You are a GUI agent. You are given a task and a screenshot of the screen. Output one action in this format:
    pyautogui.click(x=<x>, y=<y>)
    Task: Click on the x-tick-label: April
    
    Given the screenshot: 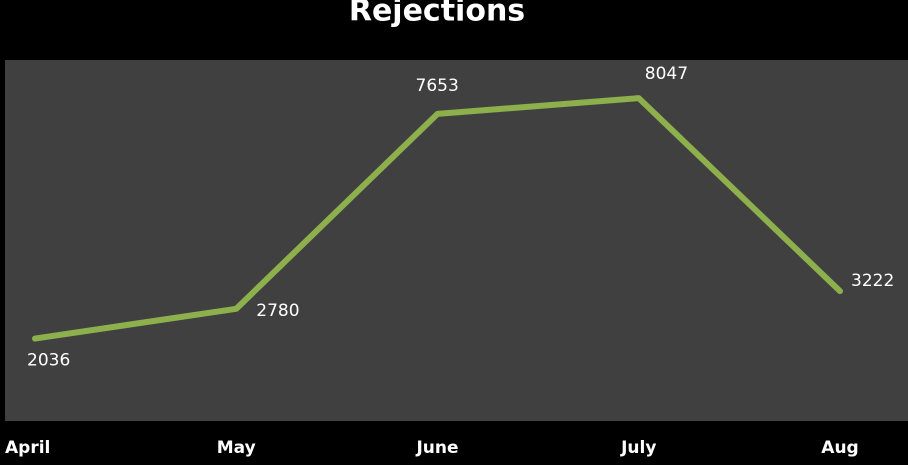 What is the action you would take?
    pyautogui.click(x=27, y=448)
    